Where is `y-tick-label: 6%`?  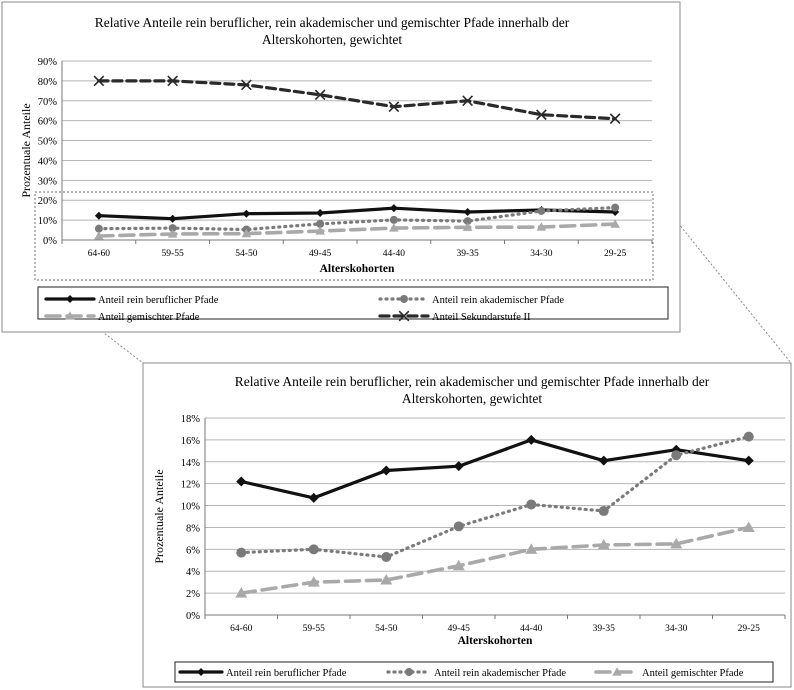
y-tick-label: 6% is located at coordinates (193, 550).